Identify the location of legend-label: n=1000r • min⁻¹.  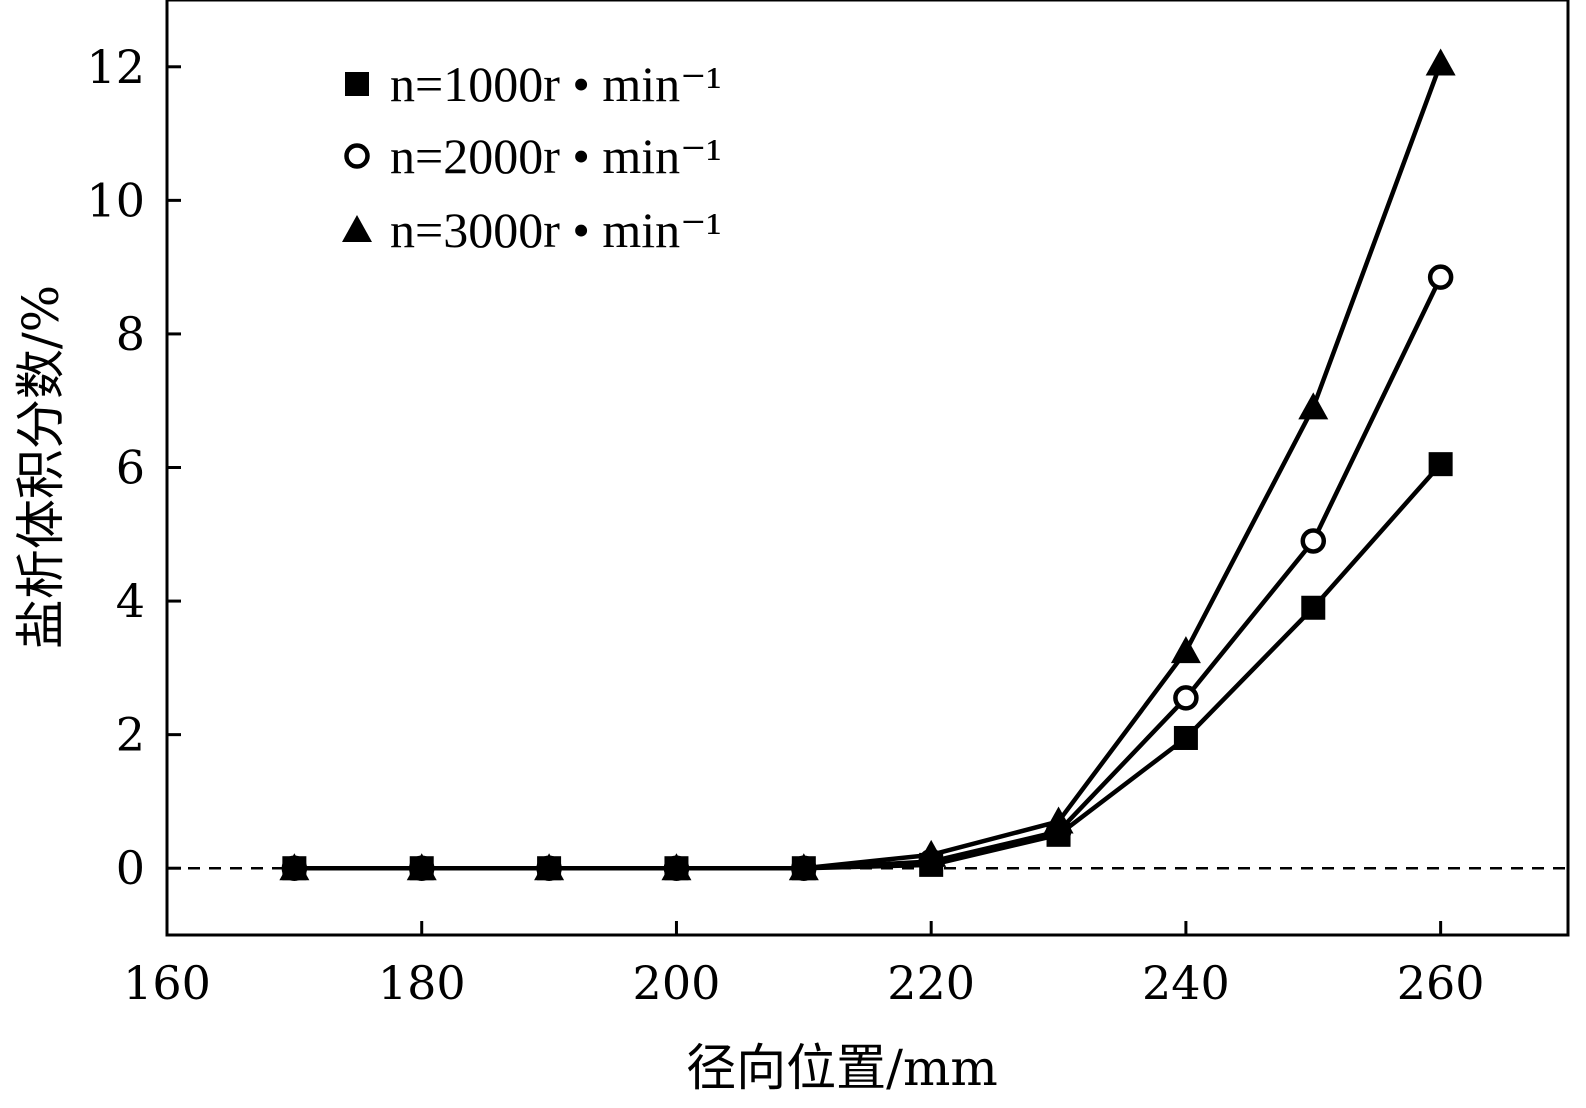
(556, 84).